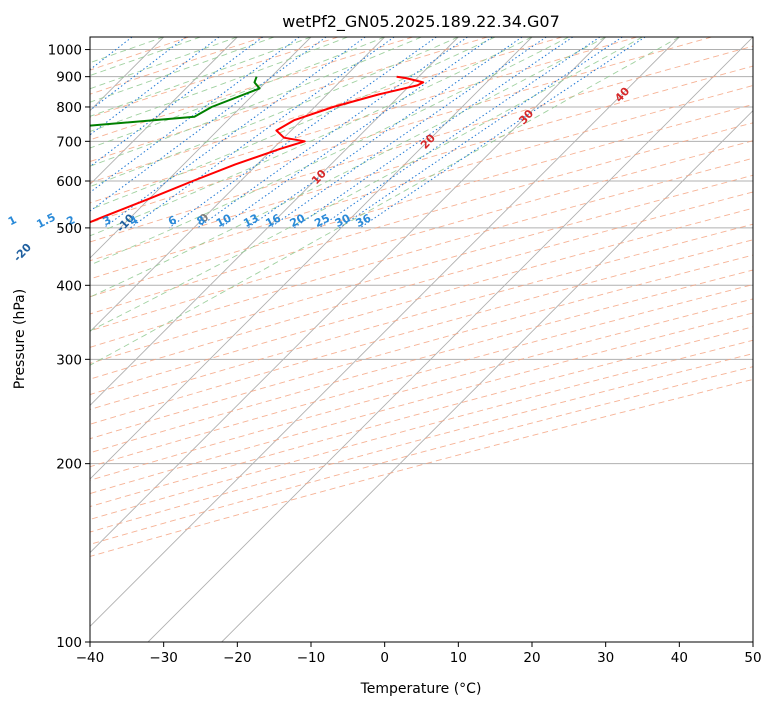  What do you see at coordinates (298, 220) in the screenshot?
I see `mixing-ratio-label: 20` at bounding box center [298, 220].